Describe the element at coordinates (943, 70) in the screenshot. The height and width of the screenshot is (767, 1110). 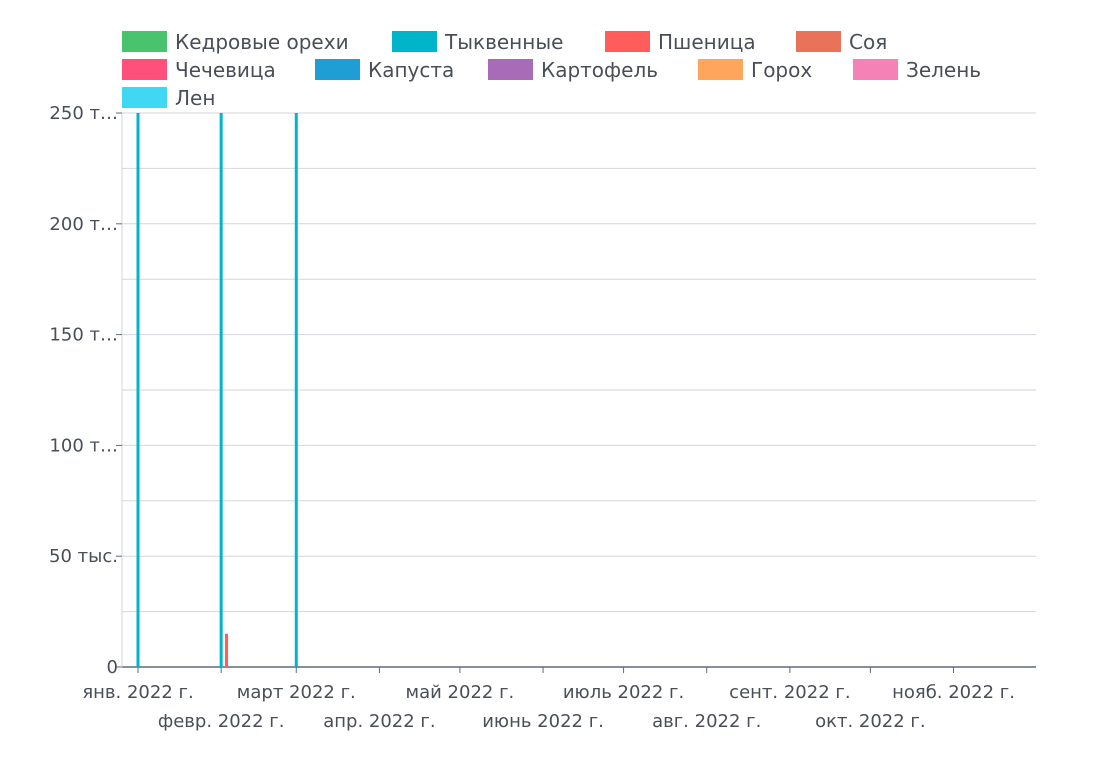
I see `legend-label: Зелень` at that location.